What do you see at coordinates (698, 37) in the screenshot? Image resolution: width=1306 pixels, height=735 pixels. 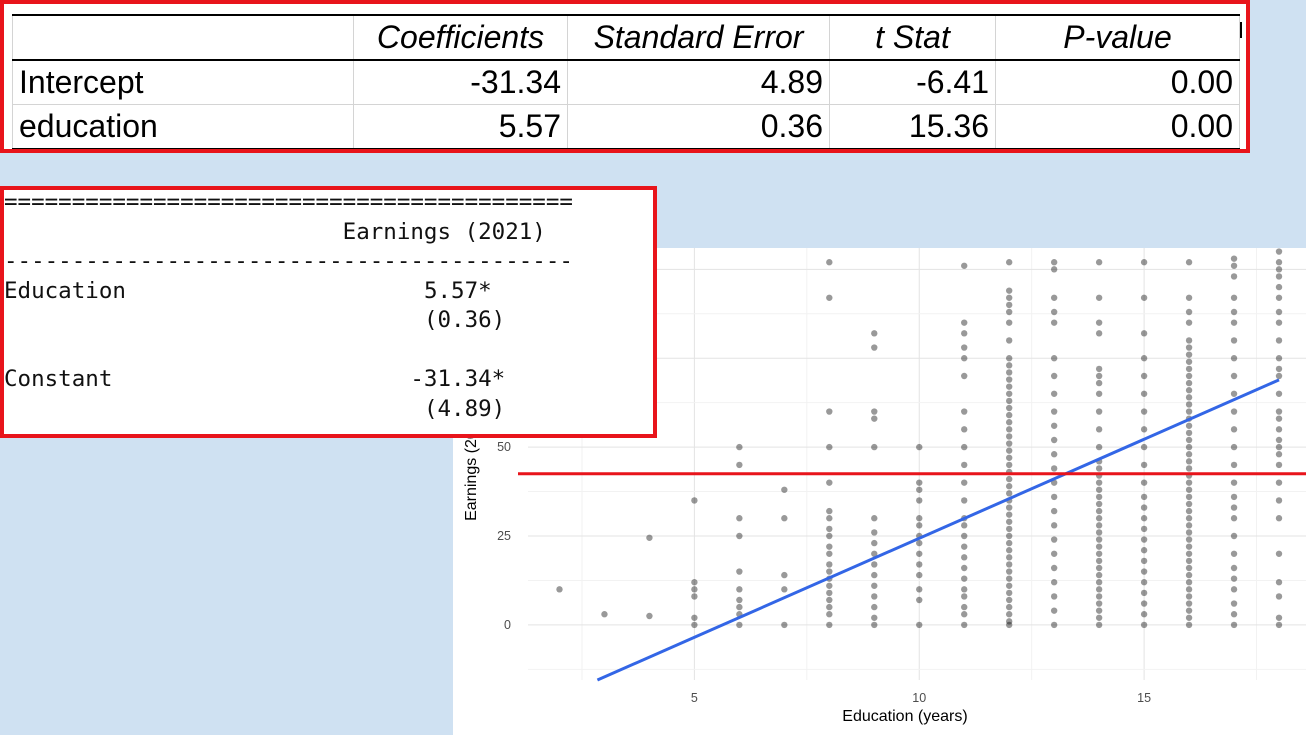 I see `header-standard-error: Standard Error` at bounding box center [698, 37].